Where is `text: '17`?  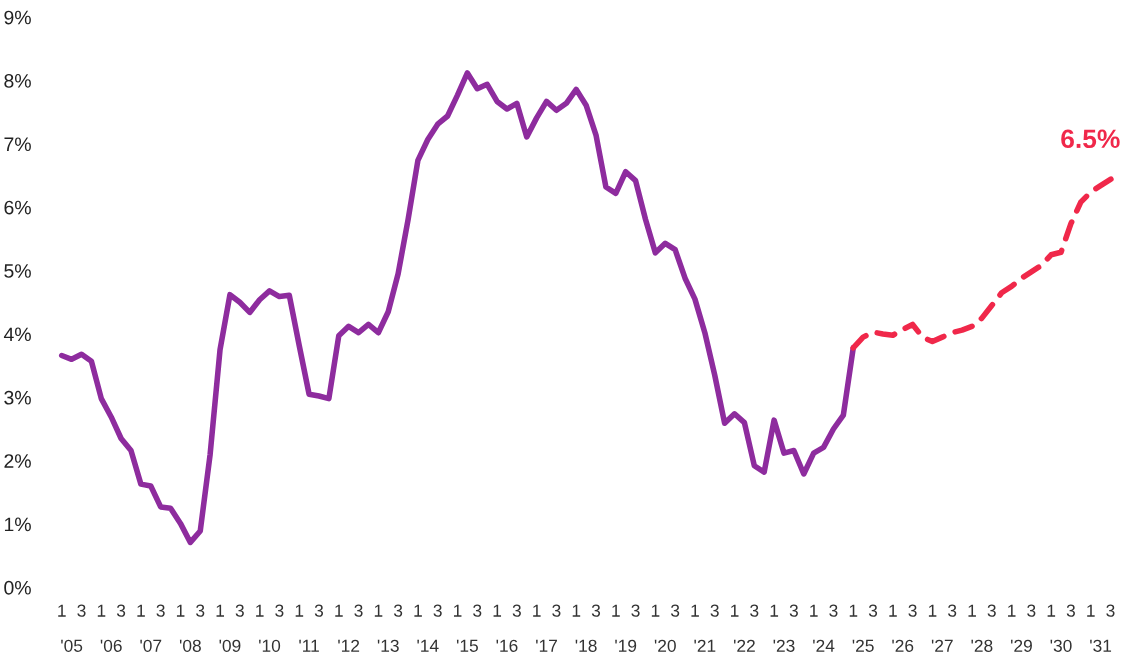
text: '17 is located at coordinates (546, 645).